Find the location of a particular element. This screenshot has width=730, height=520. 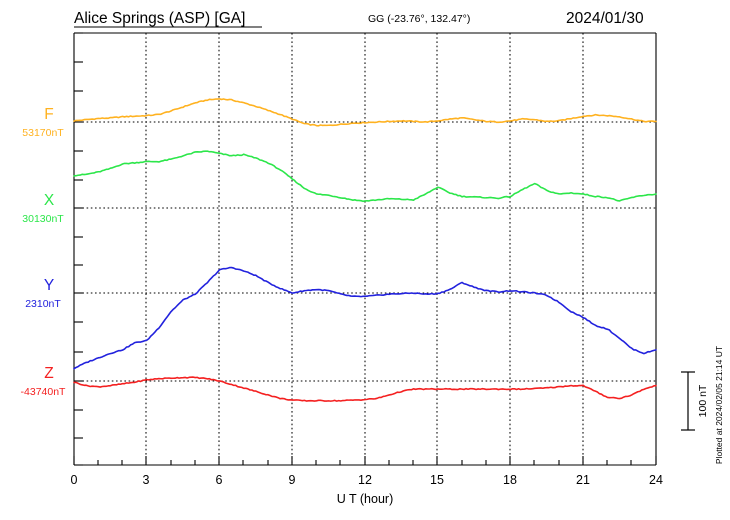

trace-x is located at coordinates (365, 176).